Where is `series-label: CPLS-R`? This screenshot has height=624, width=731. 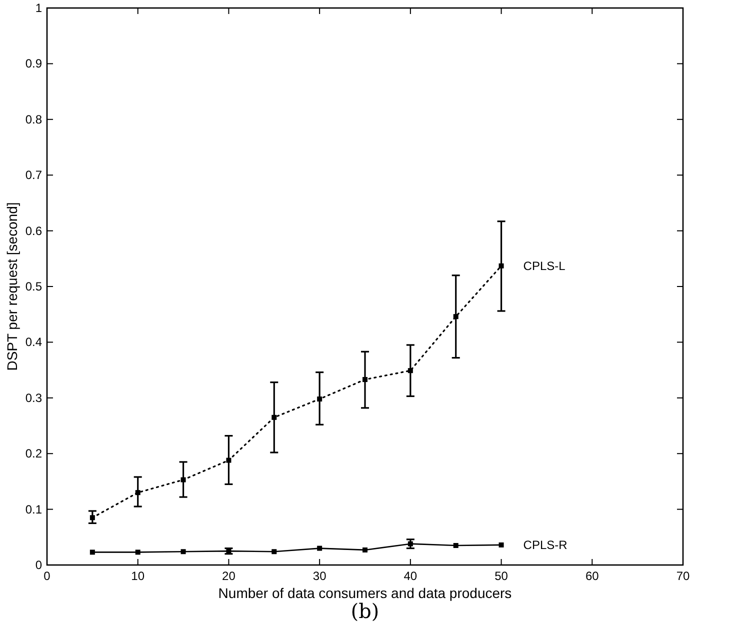
series-label: CPLS-R is located at coordinates (545, 545).